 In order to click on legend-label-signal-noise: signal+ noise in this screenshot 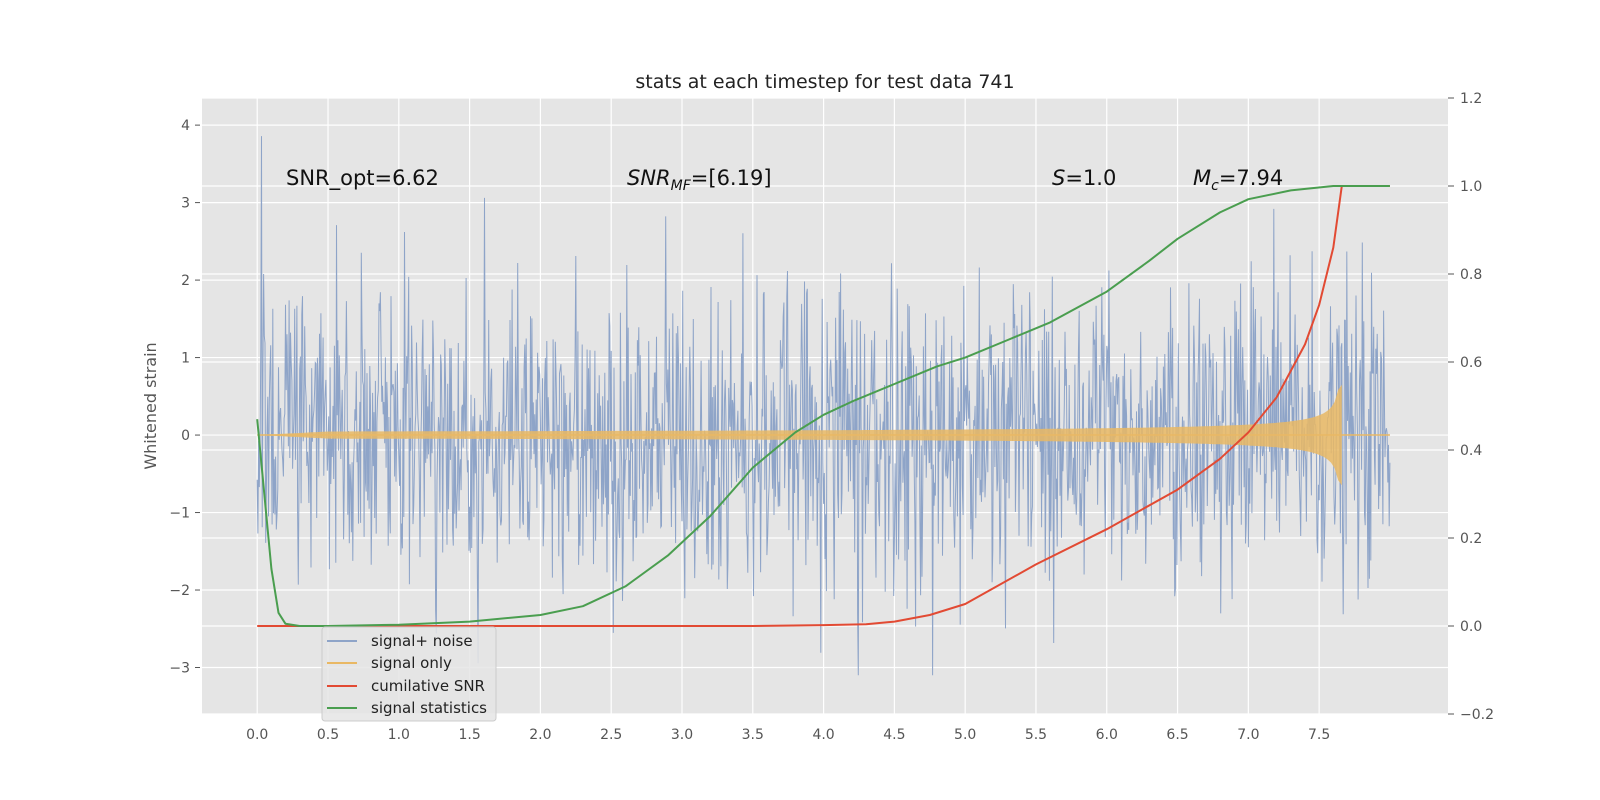, I will do `click(422, 641)`.